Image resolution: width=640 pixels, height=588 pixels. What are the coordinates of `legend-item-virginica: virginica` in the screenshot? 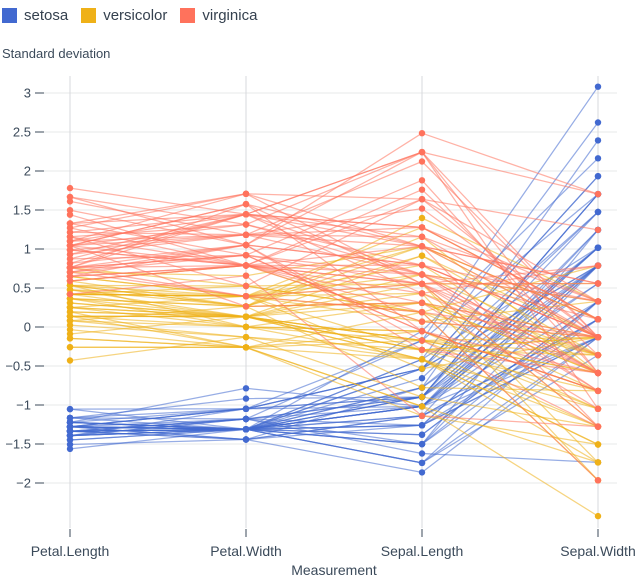 It's located at (218, 15).